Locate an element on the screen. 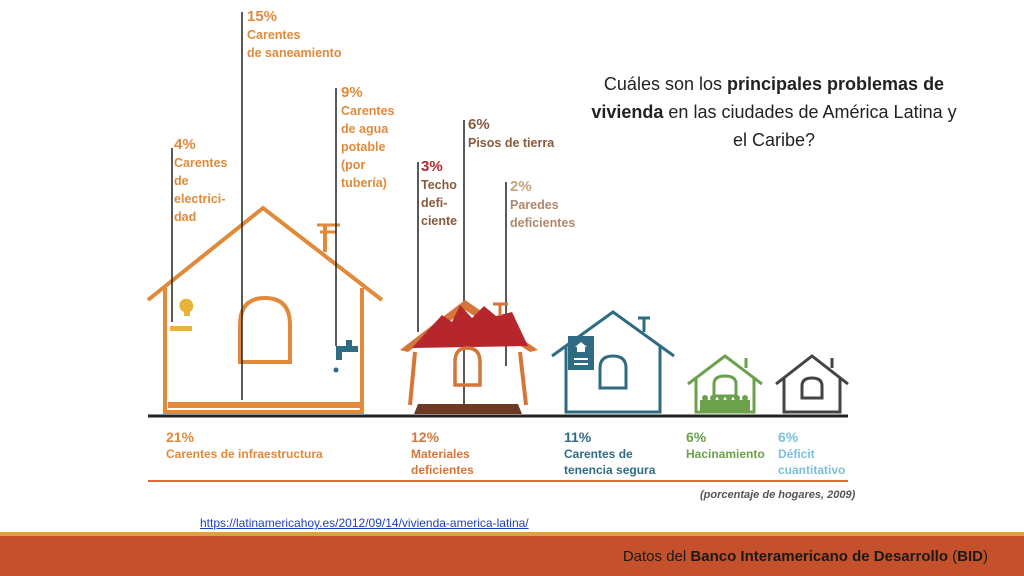 The image size is (1024, 576). bottom-tenencia-pct: 11% is located at coordinates (578, 437).